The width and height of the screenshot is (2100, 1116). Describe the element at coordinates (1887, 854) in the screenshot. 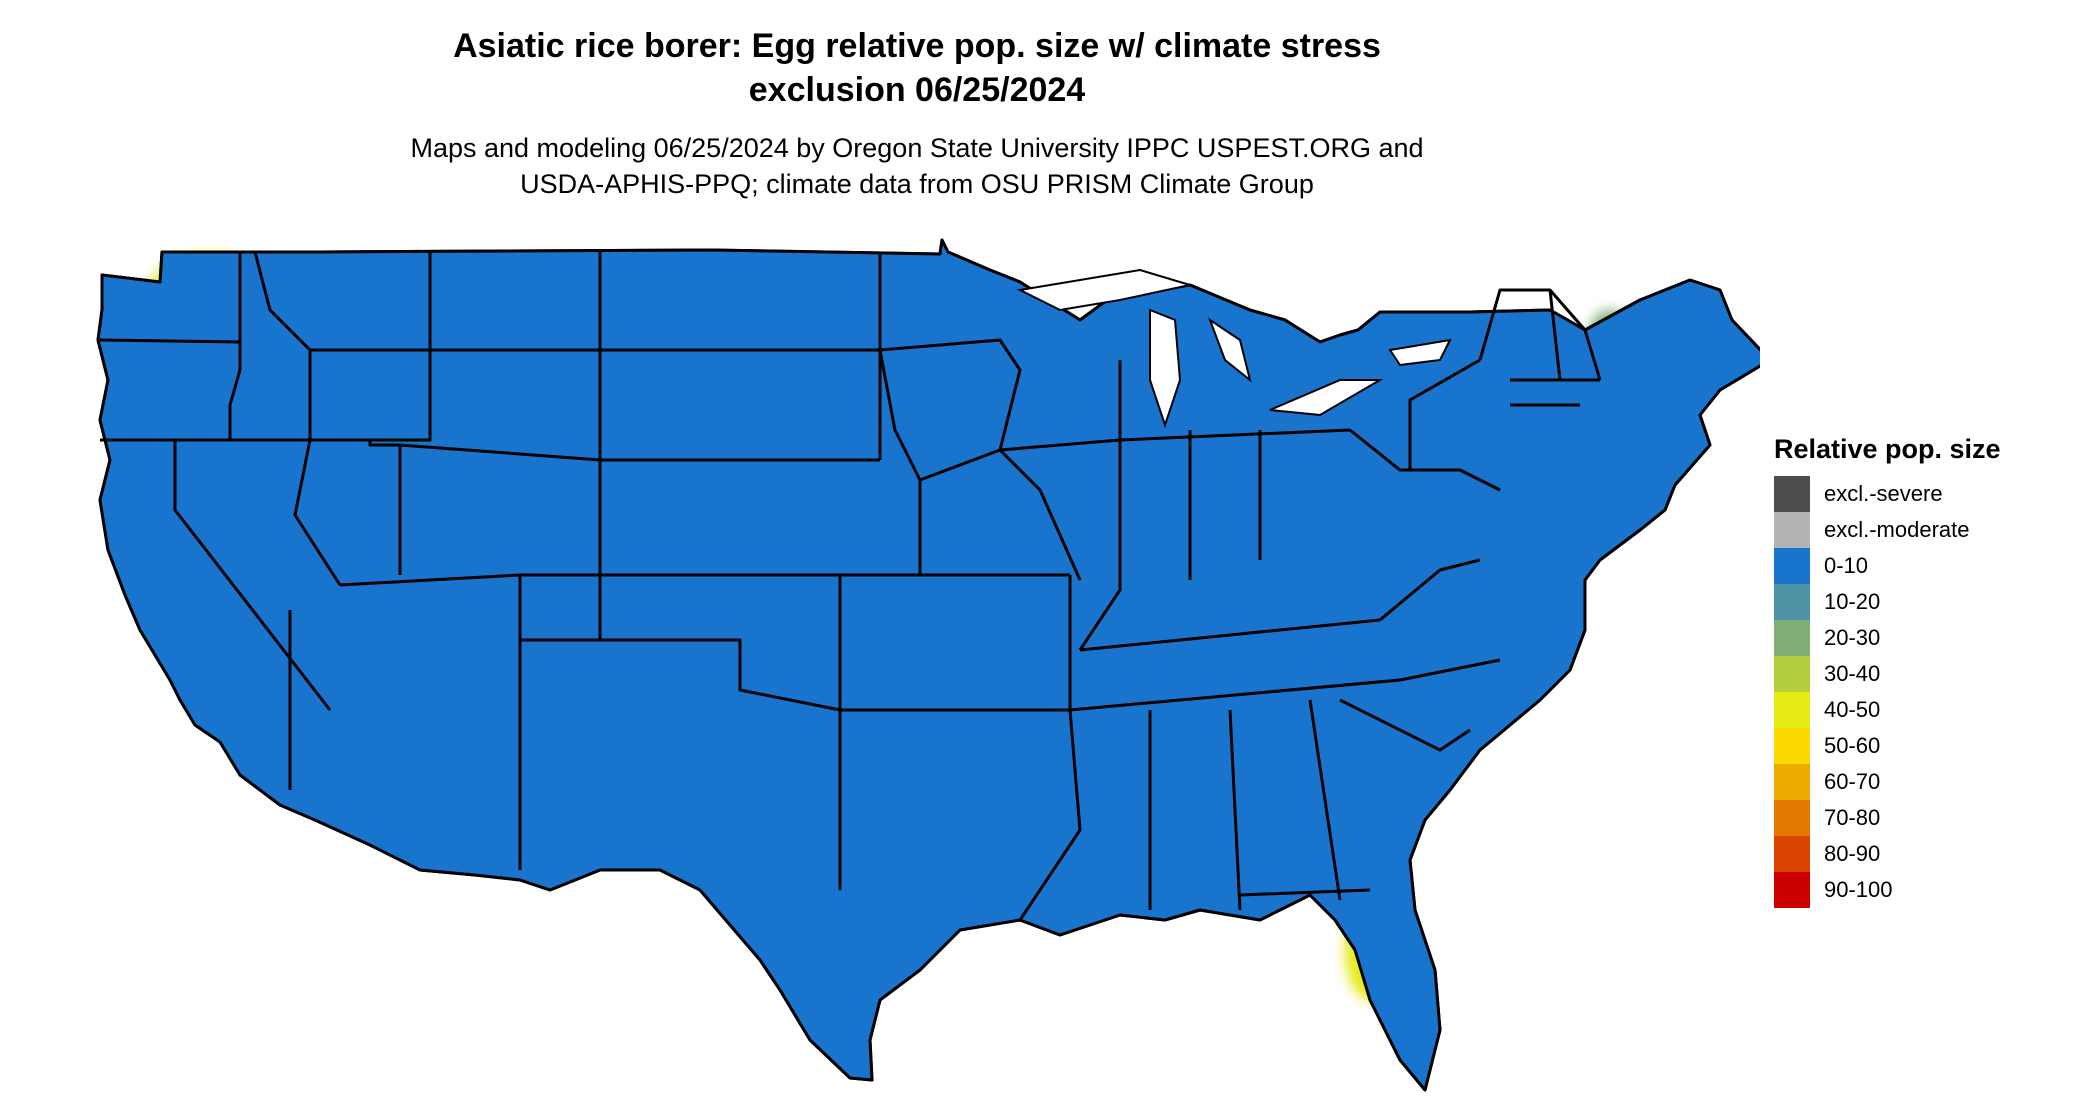

I see `legend-item: 80-90` at that location.